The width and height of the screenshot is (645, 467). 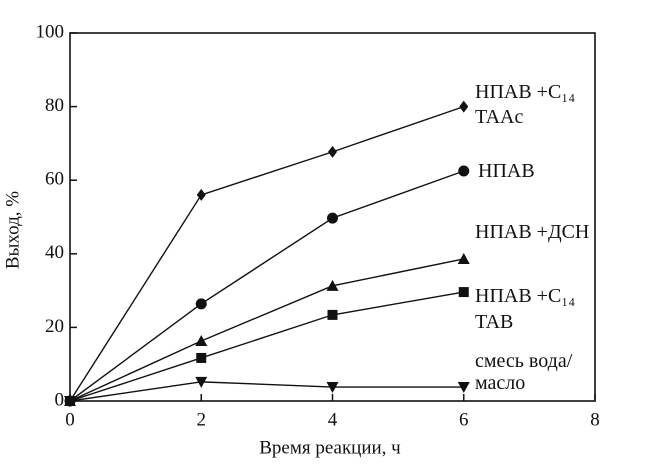 What do you see at coordinates (50, 31) in the screenshot?
I see `y-tick-label: 100` at bounding box center [50, 31].